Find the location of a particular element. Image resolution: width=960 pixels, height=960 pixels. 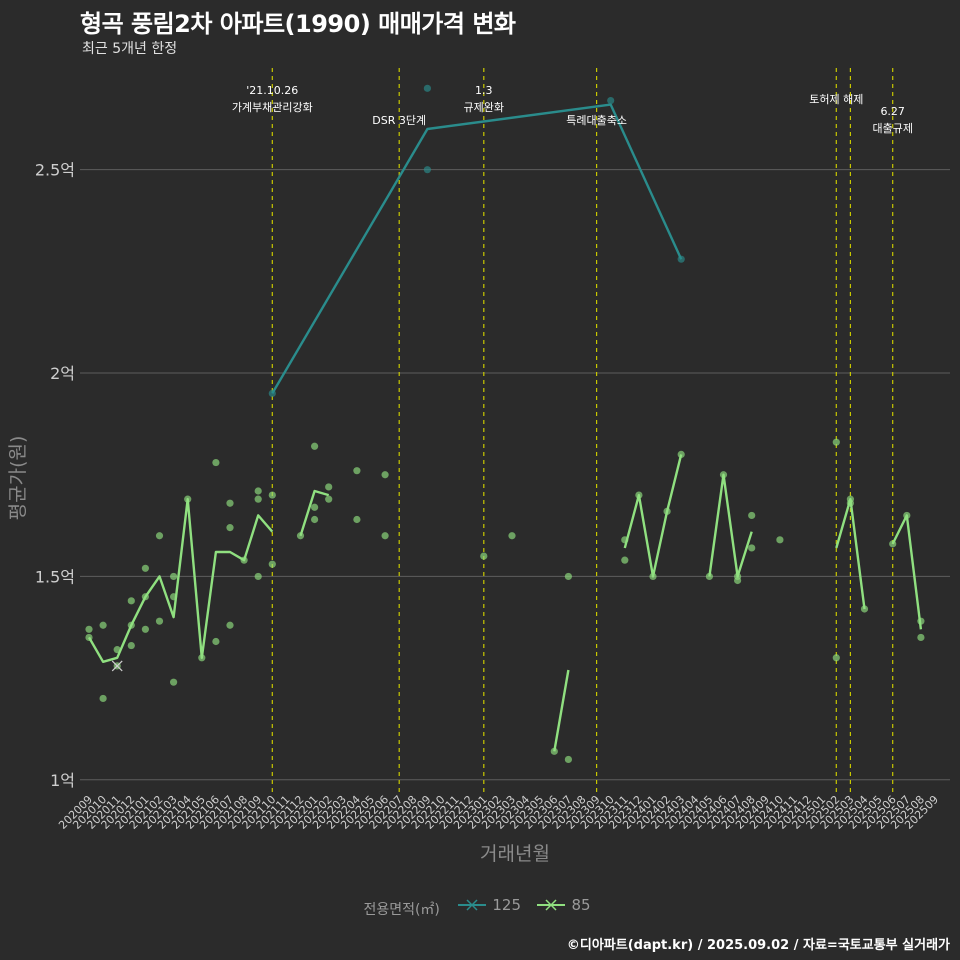

x-axis-title: 거래년월 is located at coordinates (515, 854).